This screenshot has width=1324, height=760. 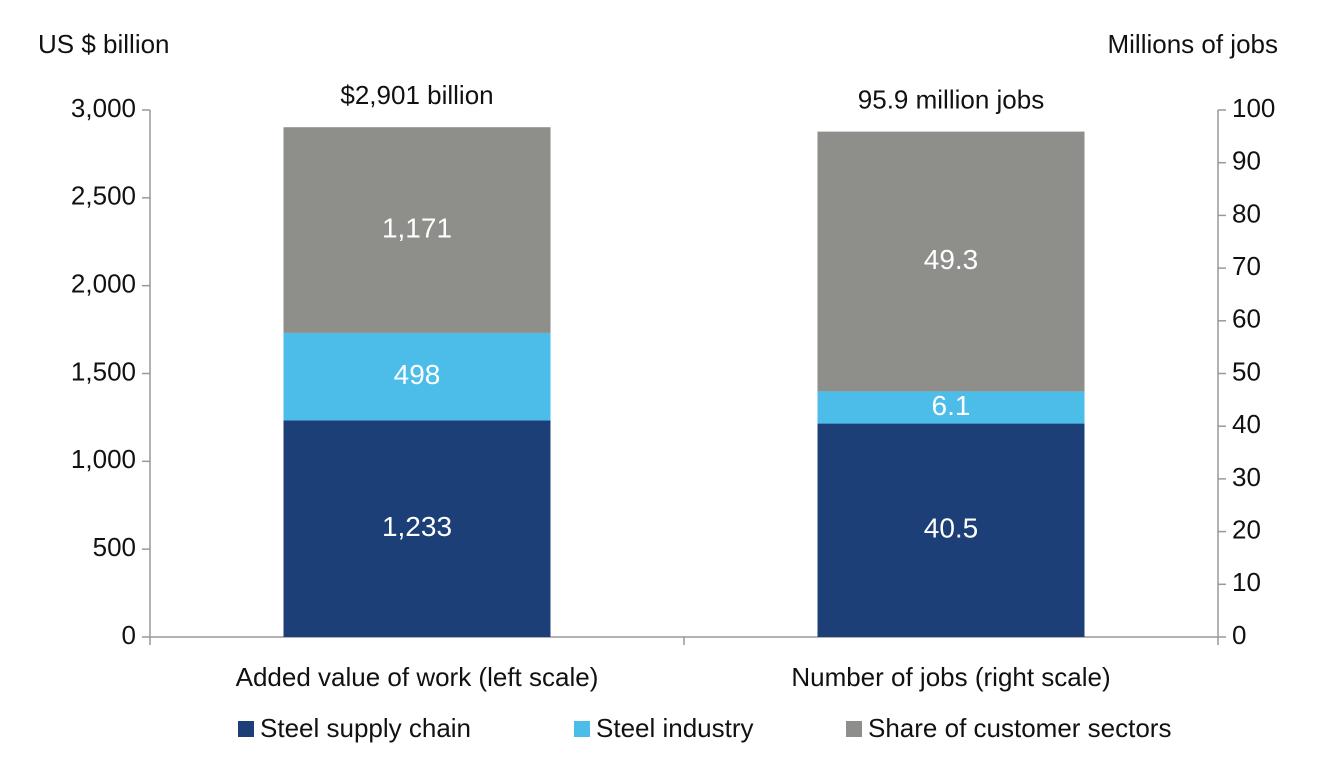 What do you see at coordinates (1246, 319) in the screenshot?
I see `y2-tick-label: 60` at bounding box center [1246, 319].